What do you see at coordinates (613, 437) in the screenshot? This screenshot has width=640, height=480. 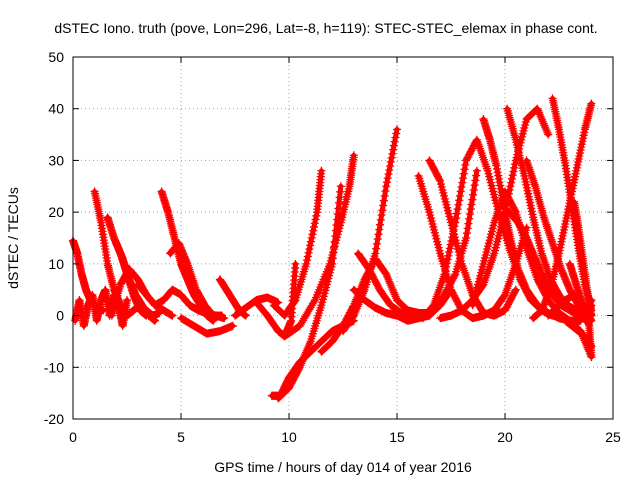 I see `x-tick-label: 25` at bounding box center [613, 437].